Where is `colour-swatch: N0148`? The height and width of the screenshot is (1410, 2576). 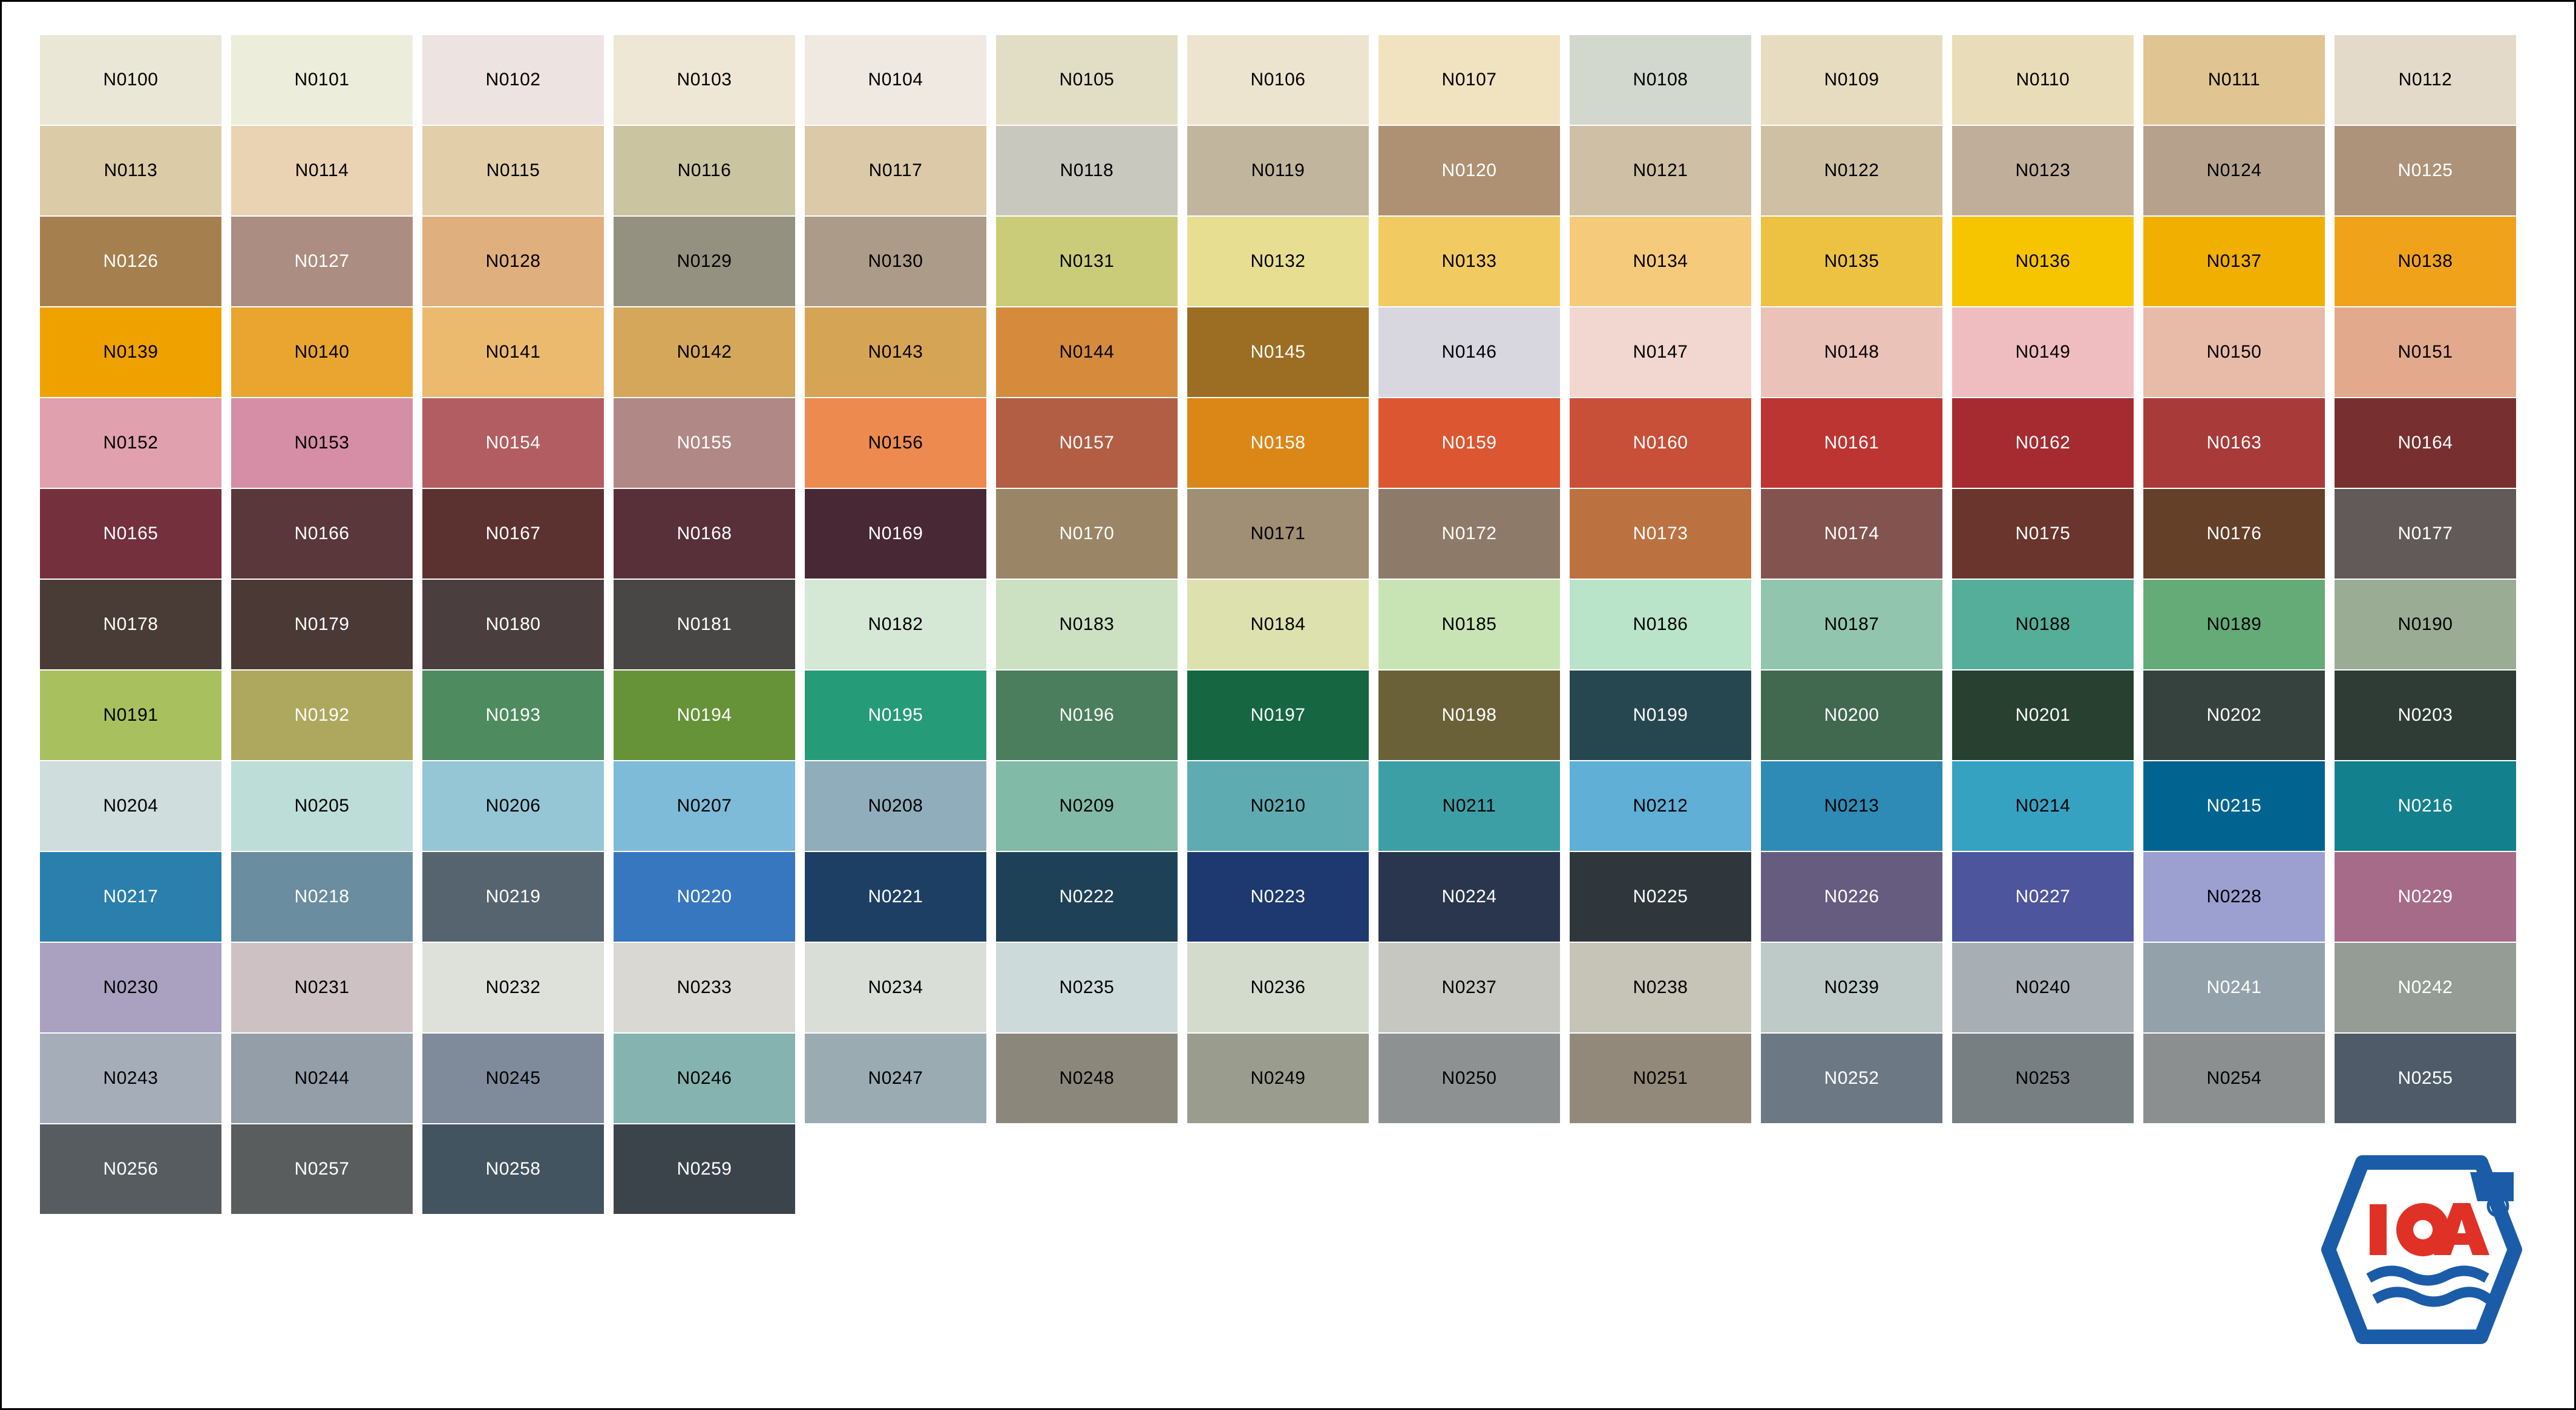
colour-swatch: N0148 is located at coordinates (1851, 352).